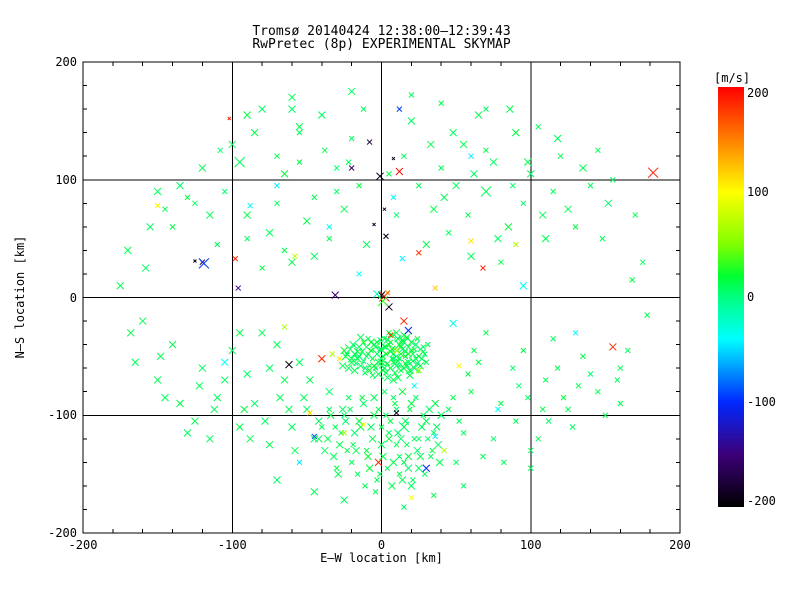 This screenshot has height=600, width=800. What do you see at coordinates (381, 31) in the screenshot?
I see `plot-title: Tromsø 20140424 12:38:00–12:39:43` at bounding box center [381, 31].